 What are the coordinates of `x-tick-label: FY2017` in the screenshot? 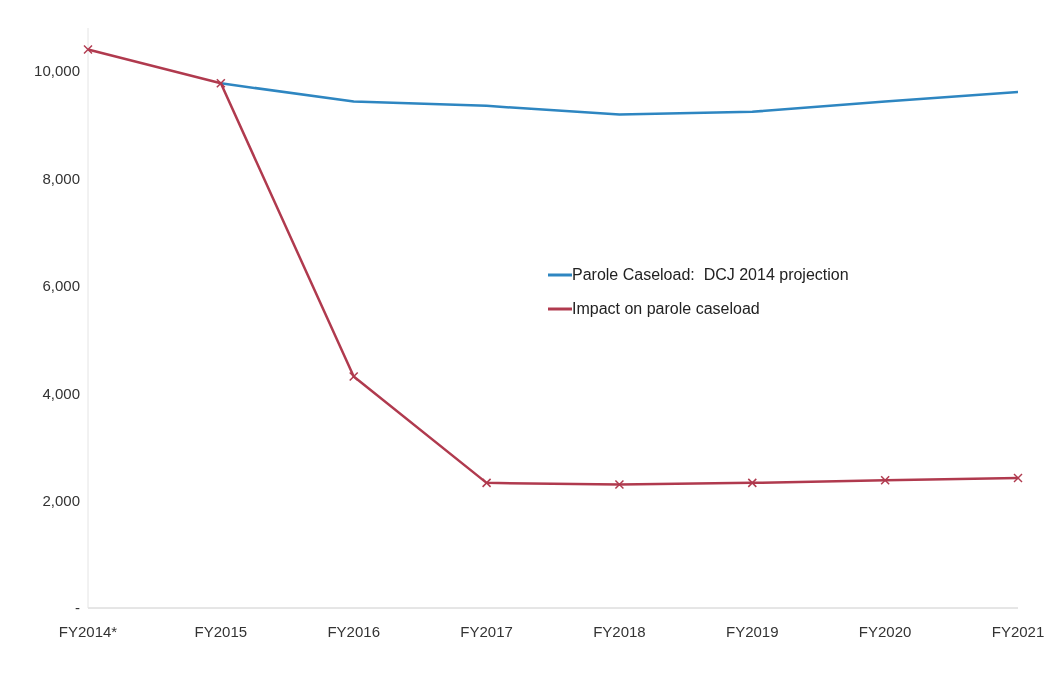 It's located at (486, 631).